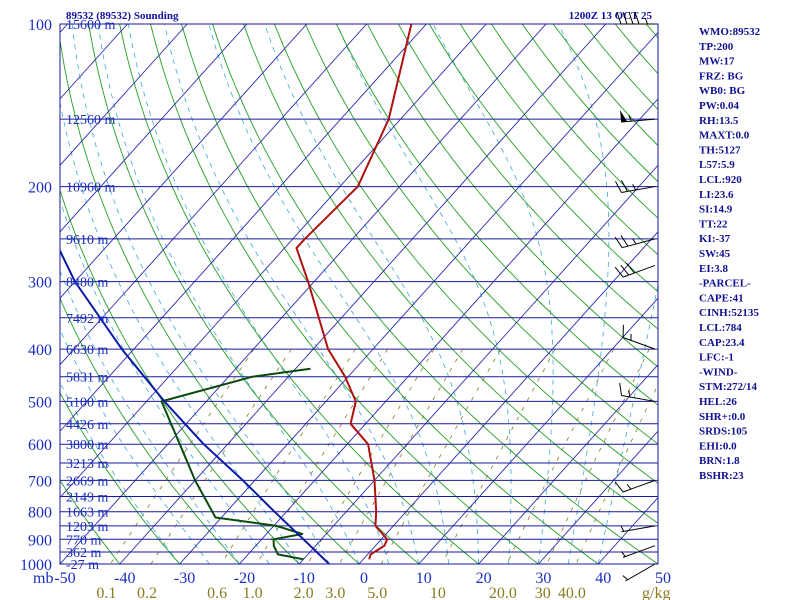 The height and width of the screenshot is (600, 800). What do you see at coordinates (36, 565) in the screenshot?
I see `pressure-label: 1000` at bounding box center [36, 565].